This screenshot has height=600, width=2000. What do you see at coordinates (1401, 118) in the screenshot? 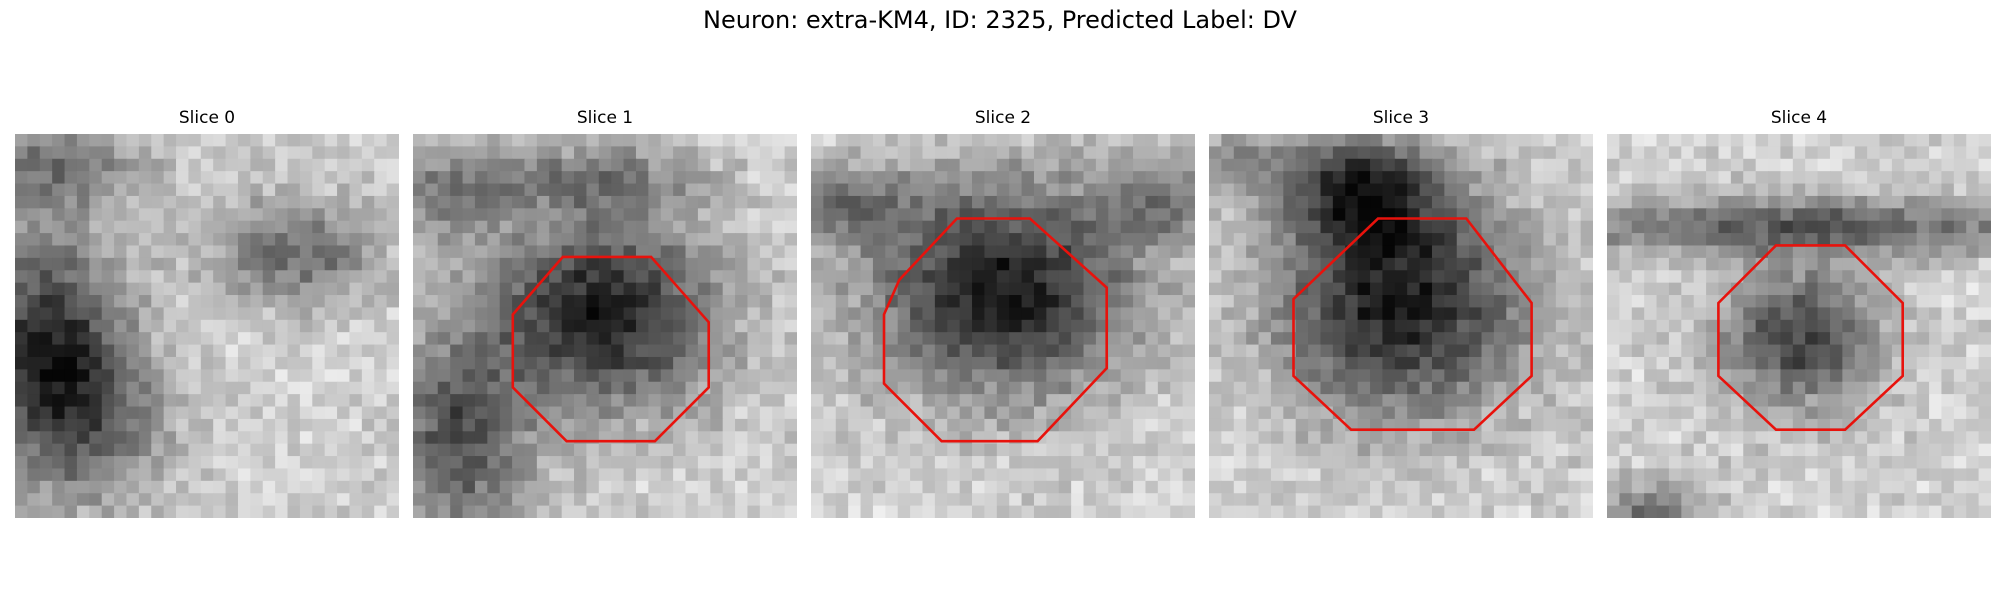
I see `slice-3-title: Slice 3` at bounding box center [1401, 118].